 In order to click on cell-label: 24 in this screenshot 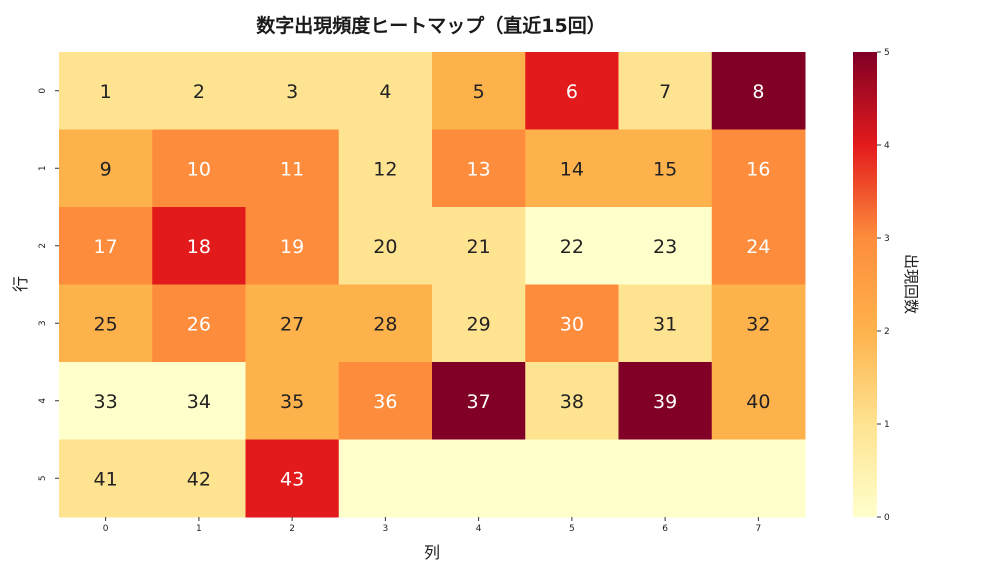, I will do `click(758, 247)`.